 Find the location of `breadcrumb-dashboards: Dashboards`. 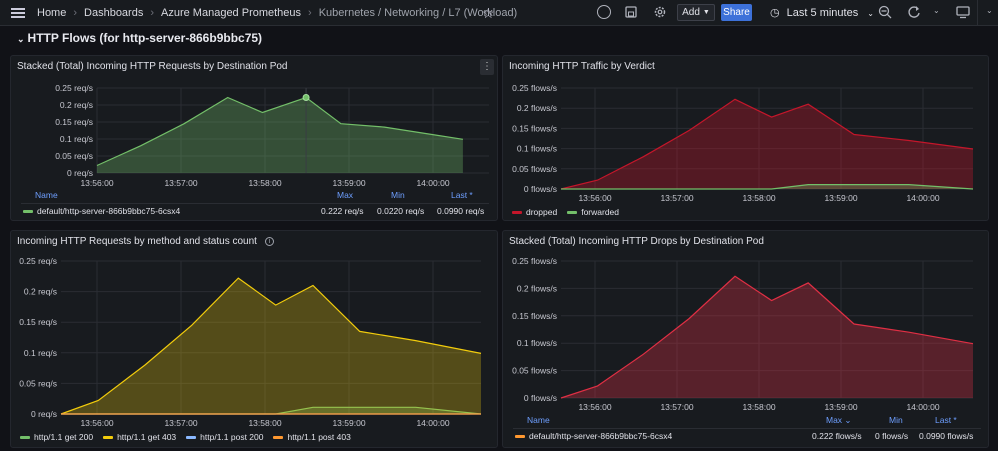

breadcrumb-dashboards: Dashboards is located at coordinates (114, 13).